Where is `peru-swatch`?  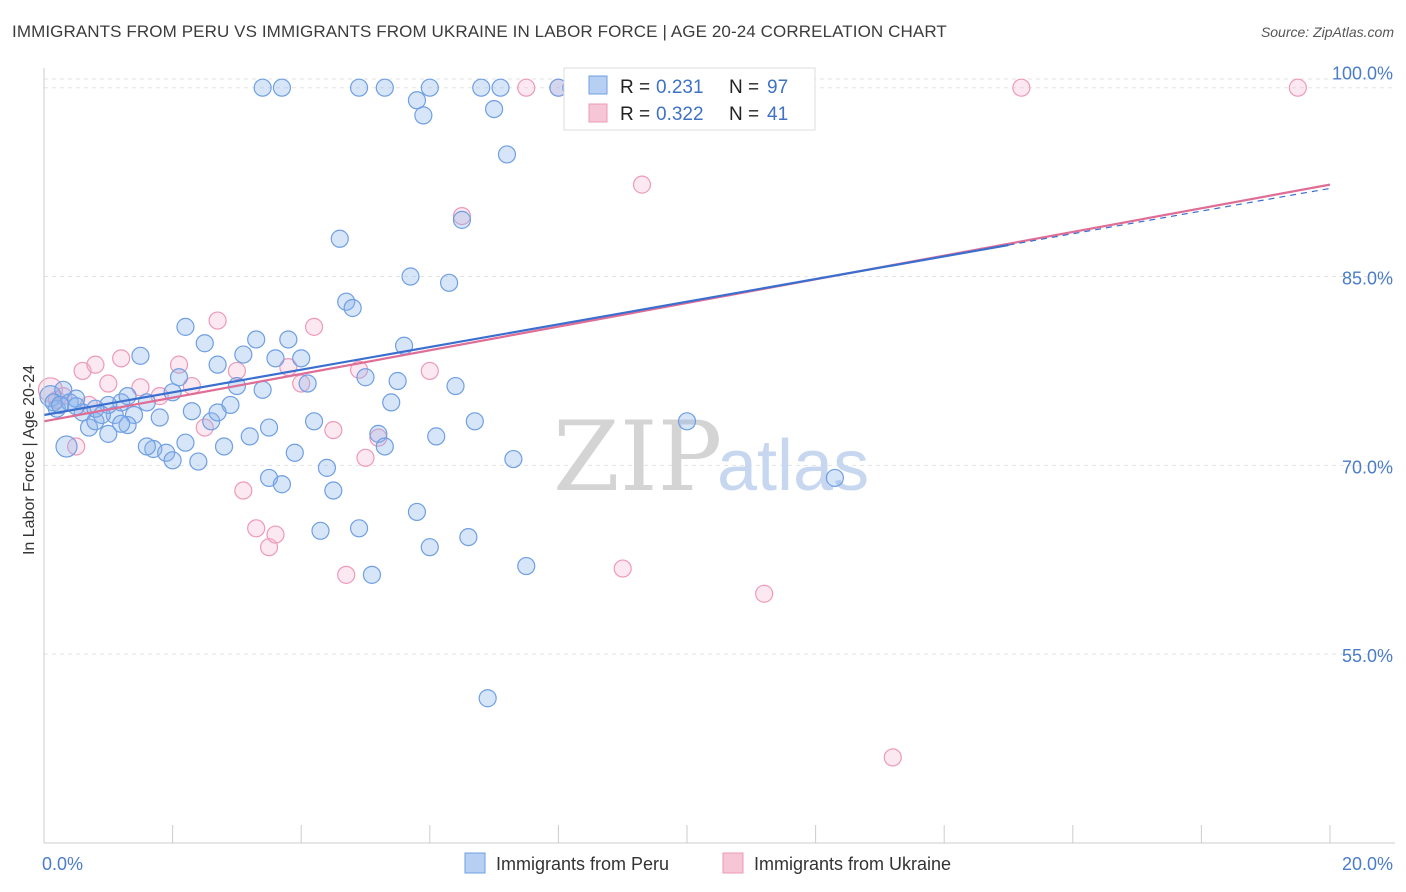
peru-swatch is located at coordinates (598, 85).